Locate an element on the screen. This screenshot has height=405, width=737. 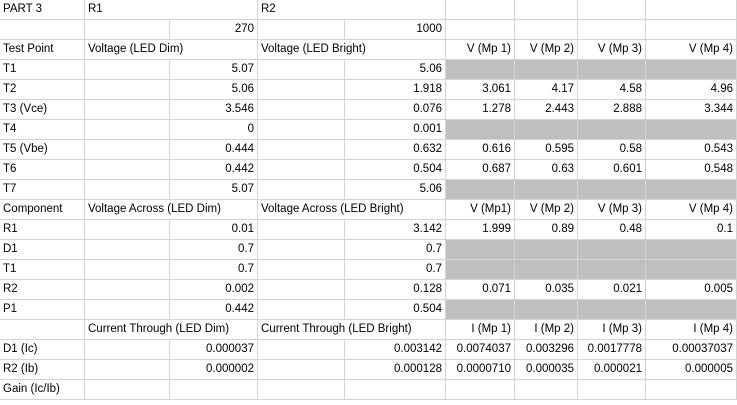
cell-r1-c0 is located at coordinates (42, 30).